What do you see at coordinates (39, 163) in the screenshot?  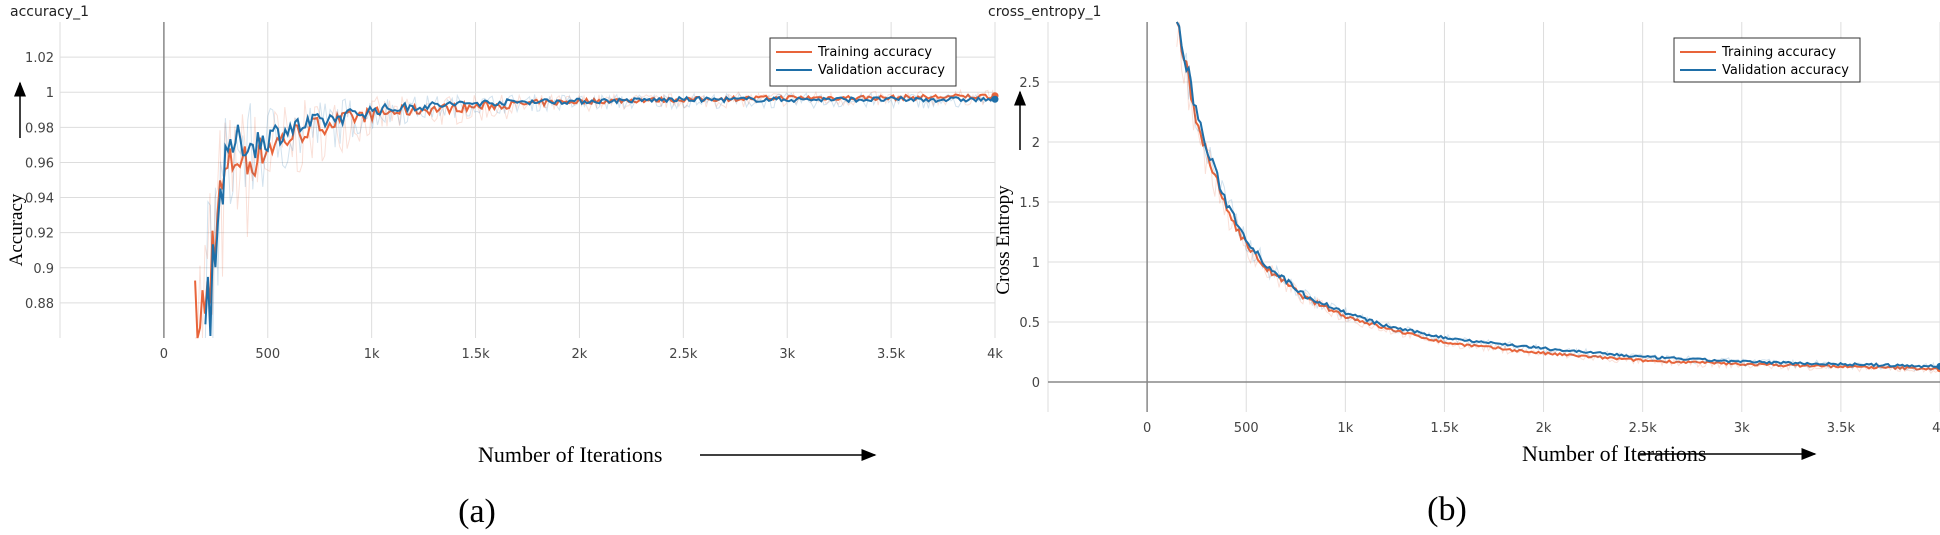 I see `y-tick-label: 0.96` at bounding box center [39, 163].